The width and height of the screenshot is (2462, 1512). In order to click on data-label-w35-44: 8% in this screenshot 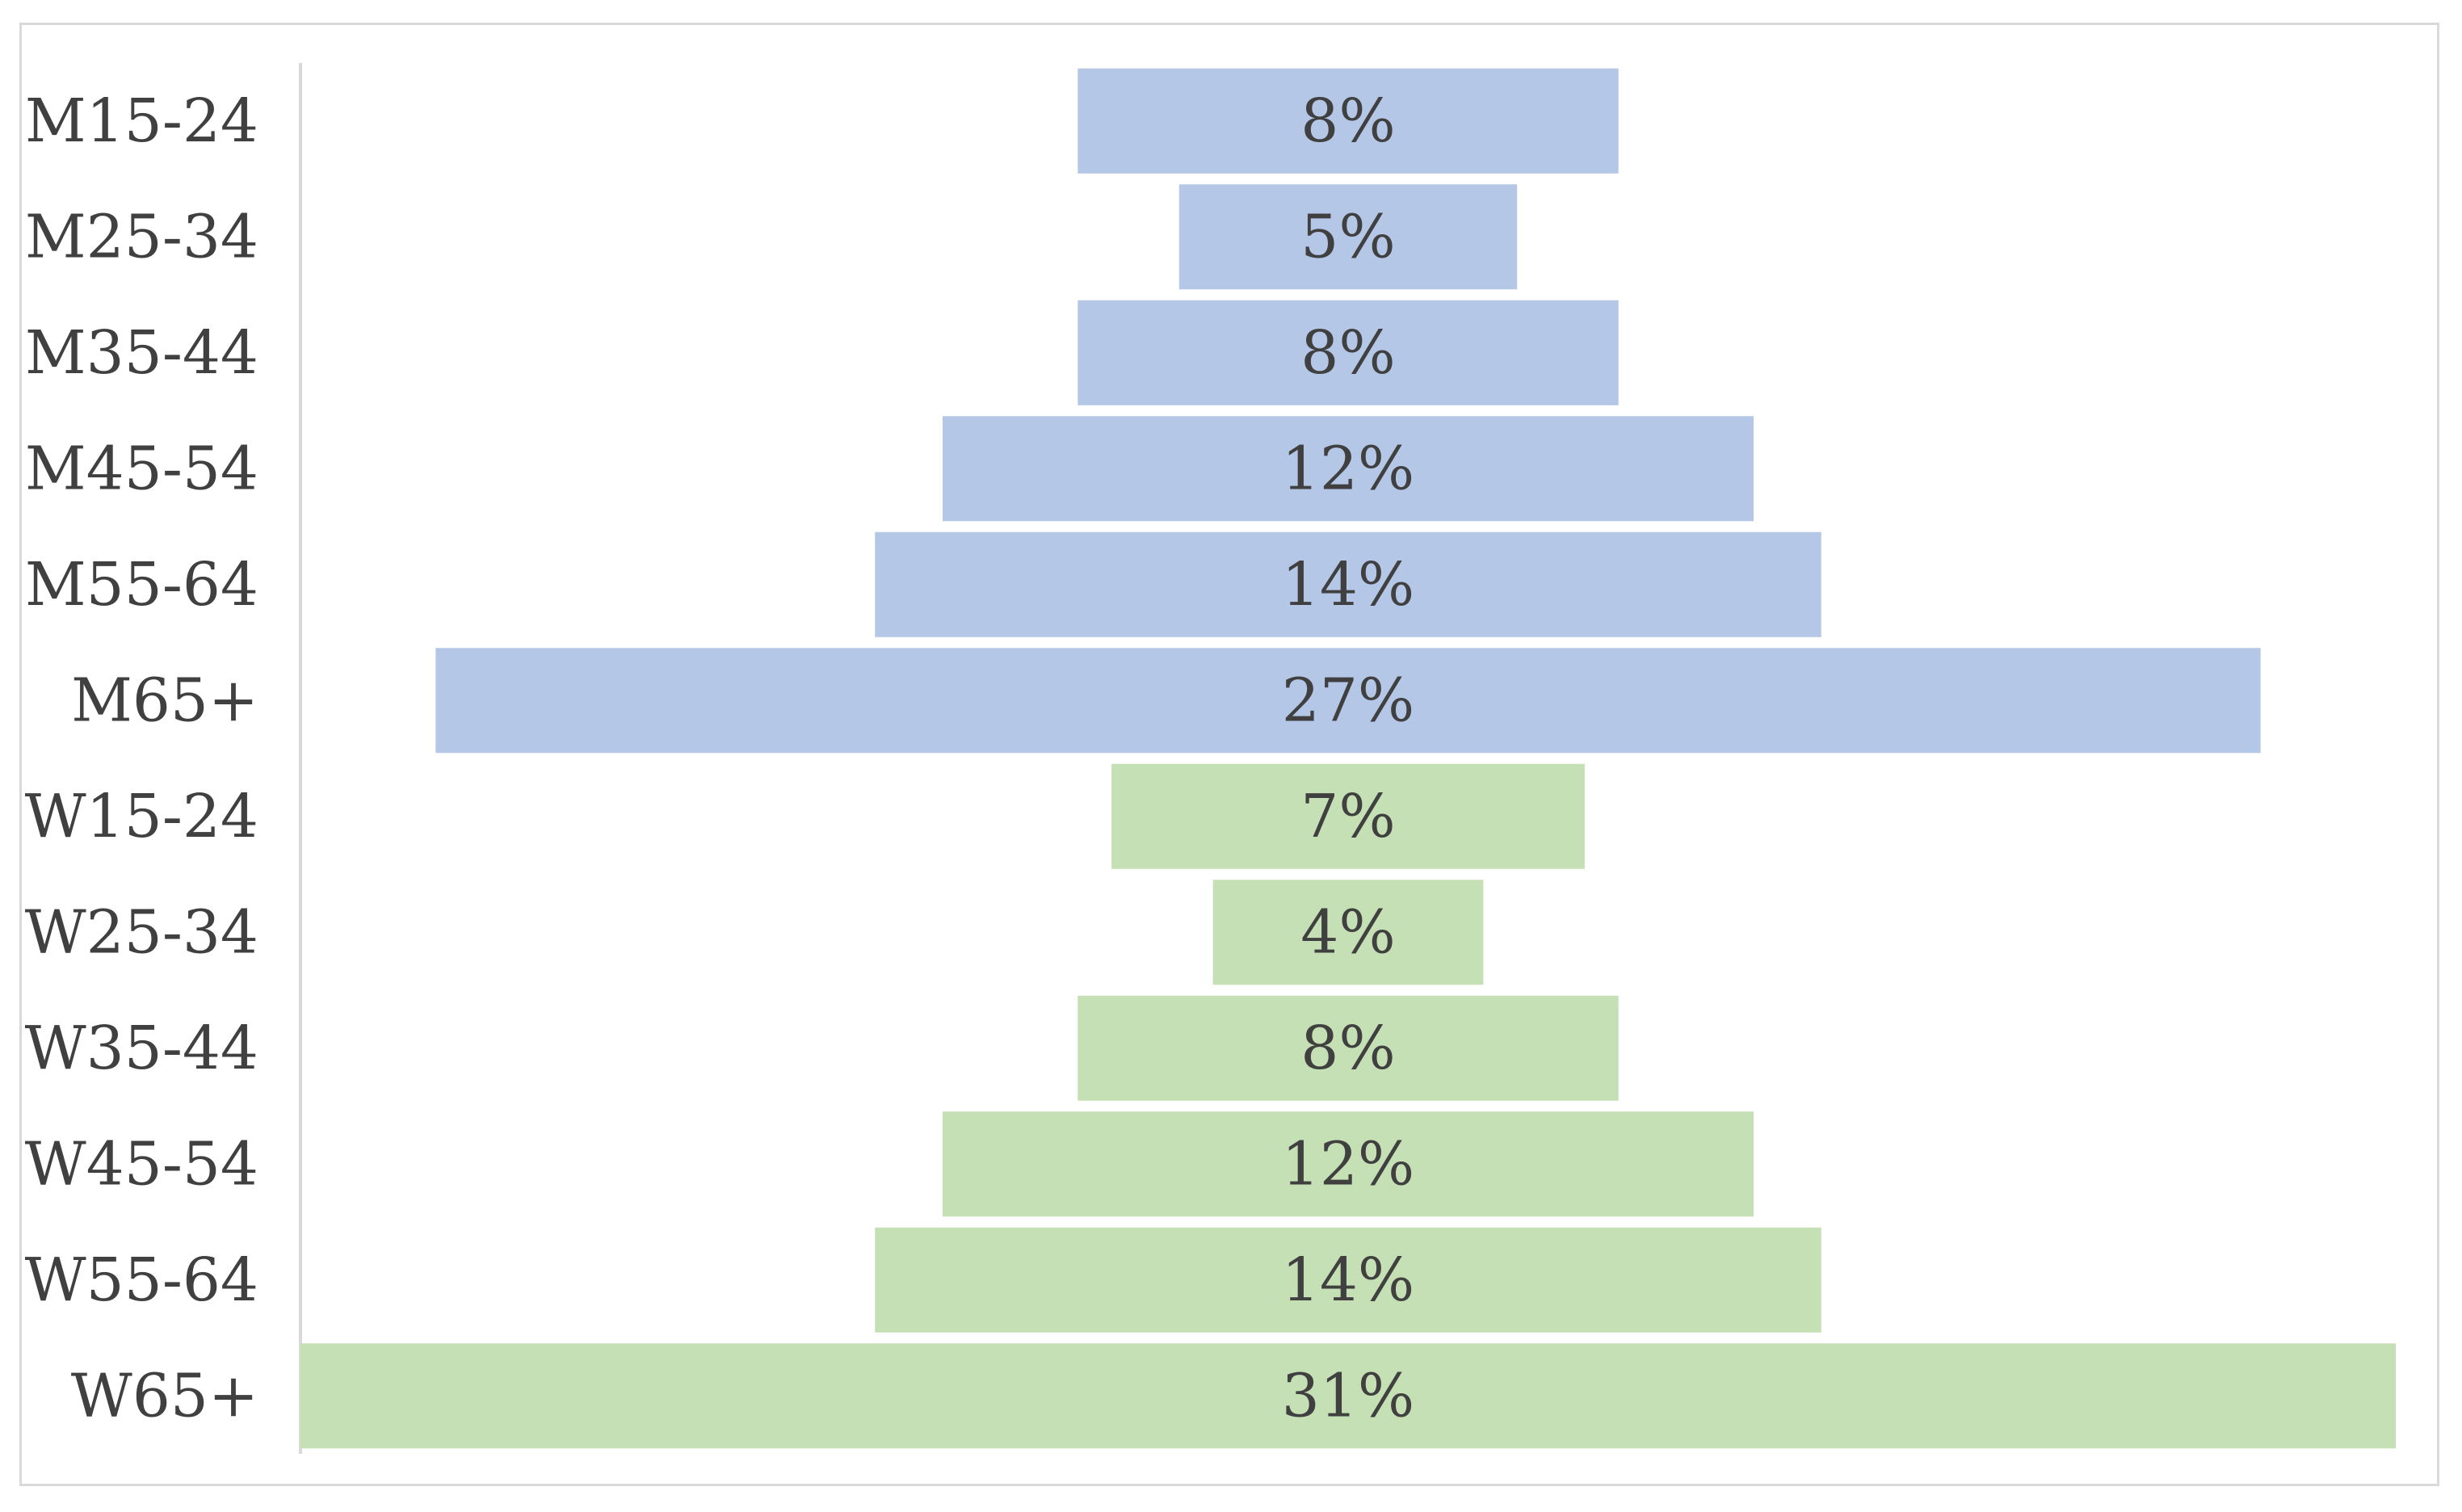, I will do `click(1347, 1048)`.